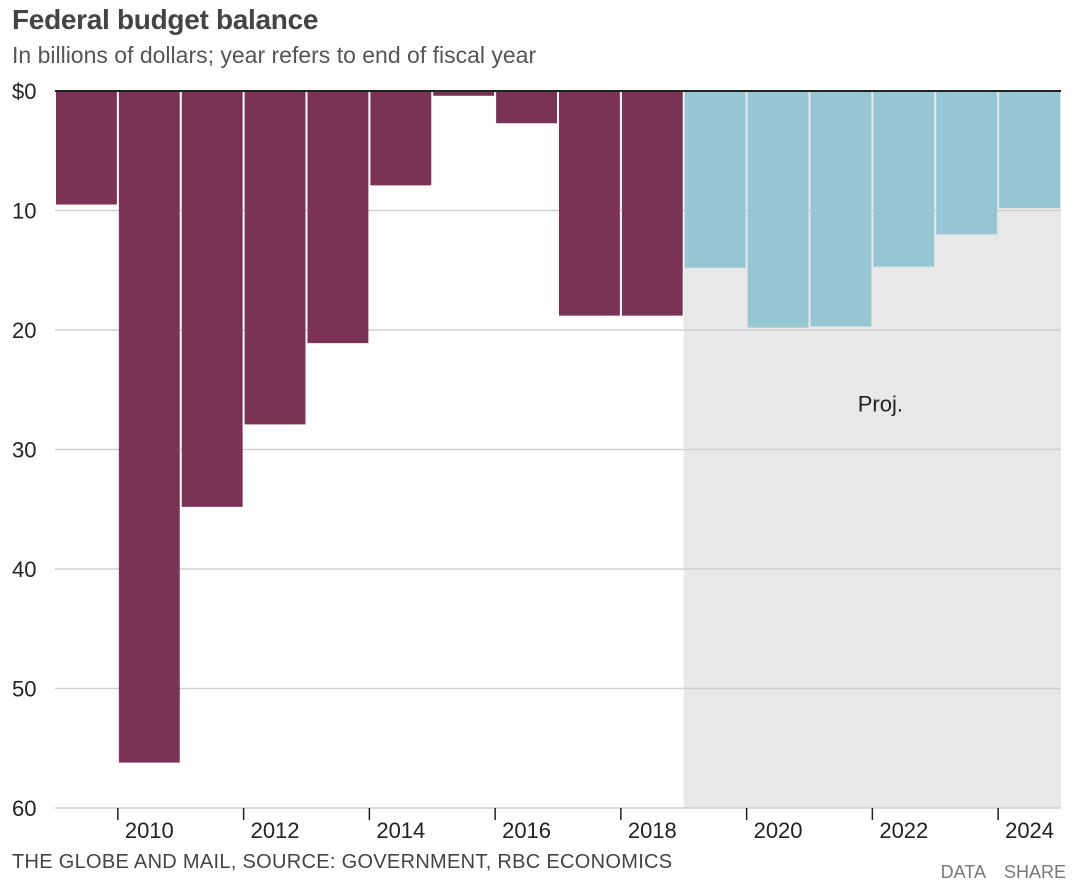 The width and height of the screenshot is (1080, 890). I want to click on x-tick-label: 2024, so click(1029, 830).